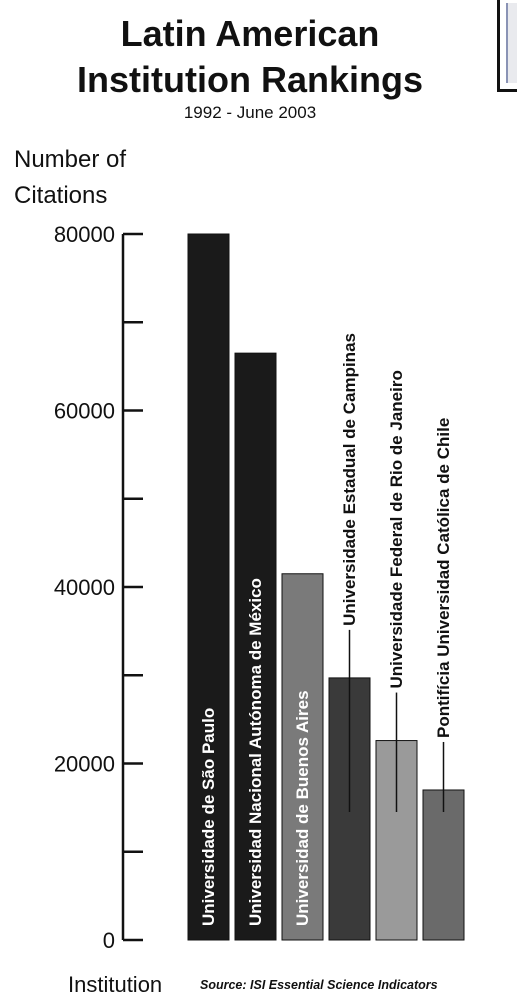 This screenshot has width=517, height=1003. What do you see at coordinates (319, 985) in the screenshot?
I see `source-note: Source: ISI Essential Science Indicators` at bounding box center [319, 985].